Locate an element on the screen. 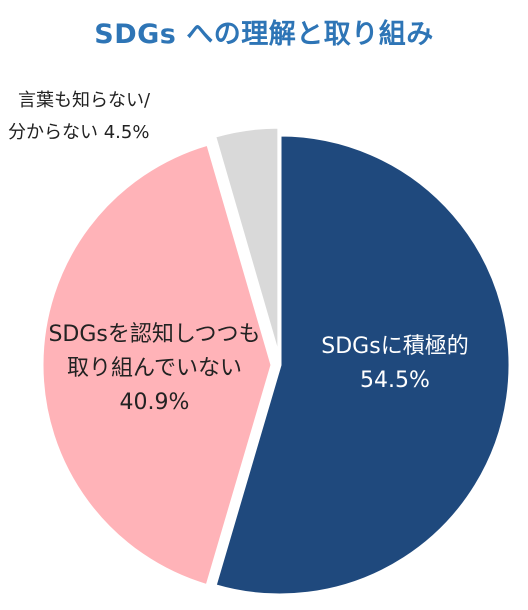  chart-title: SDGs への理解と取り組み is located at coordinates (264, 34).